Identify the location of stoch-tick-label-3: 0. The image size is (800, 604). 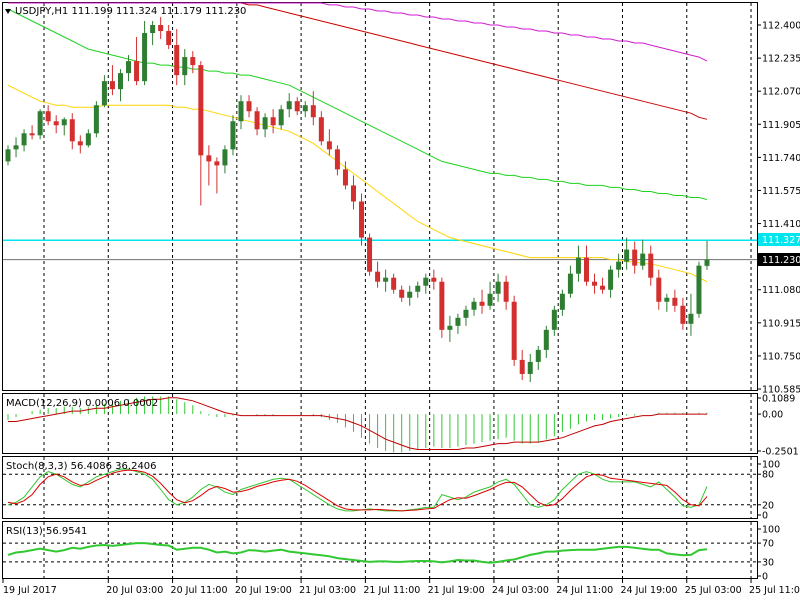
(765, 516).